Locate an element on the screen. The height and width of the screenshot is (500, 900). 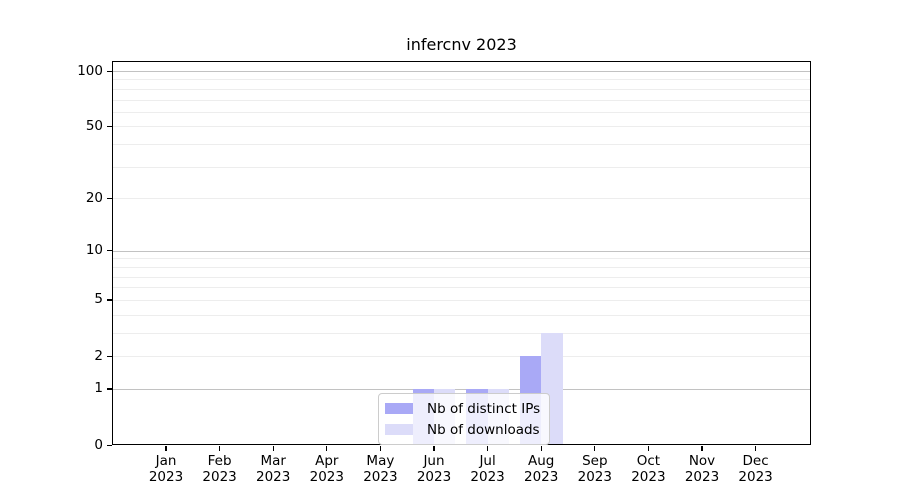
chart-title: infercnv 2023 is located at coordinates (461, 44).